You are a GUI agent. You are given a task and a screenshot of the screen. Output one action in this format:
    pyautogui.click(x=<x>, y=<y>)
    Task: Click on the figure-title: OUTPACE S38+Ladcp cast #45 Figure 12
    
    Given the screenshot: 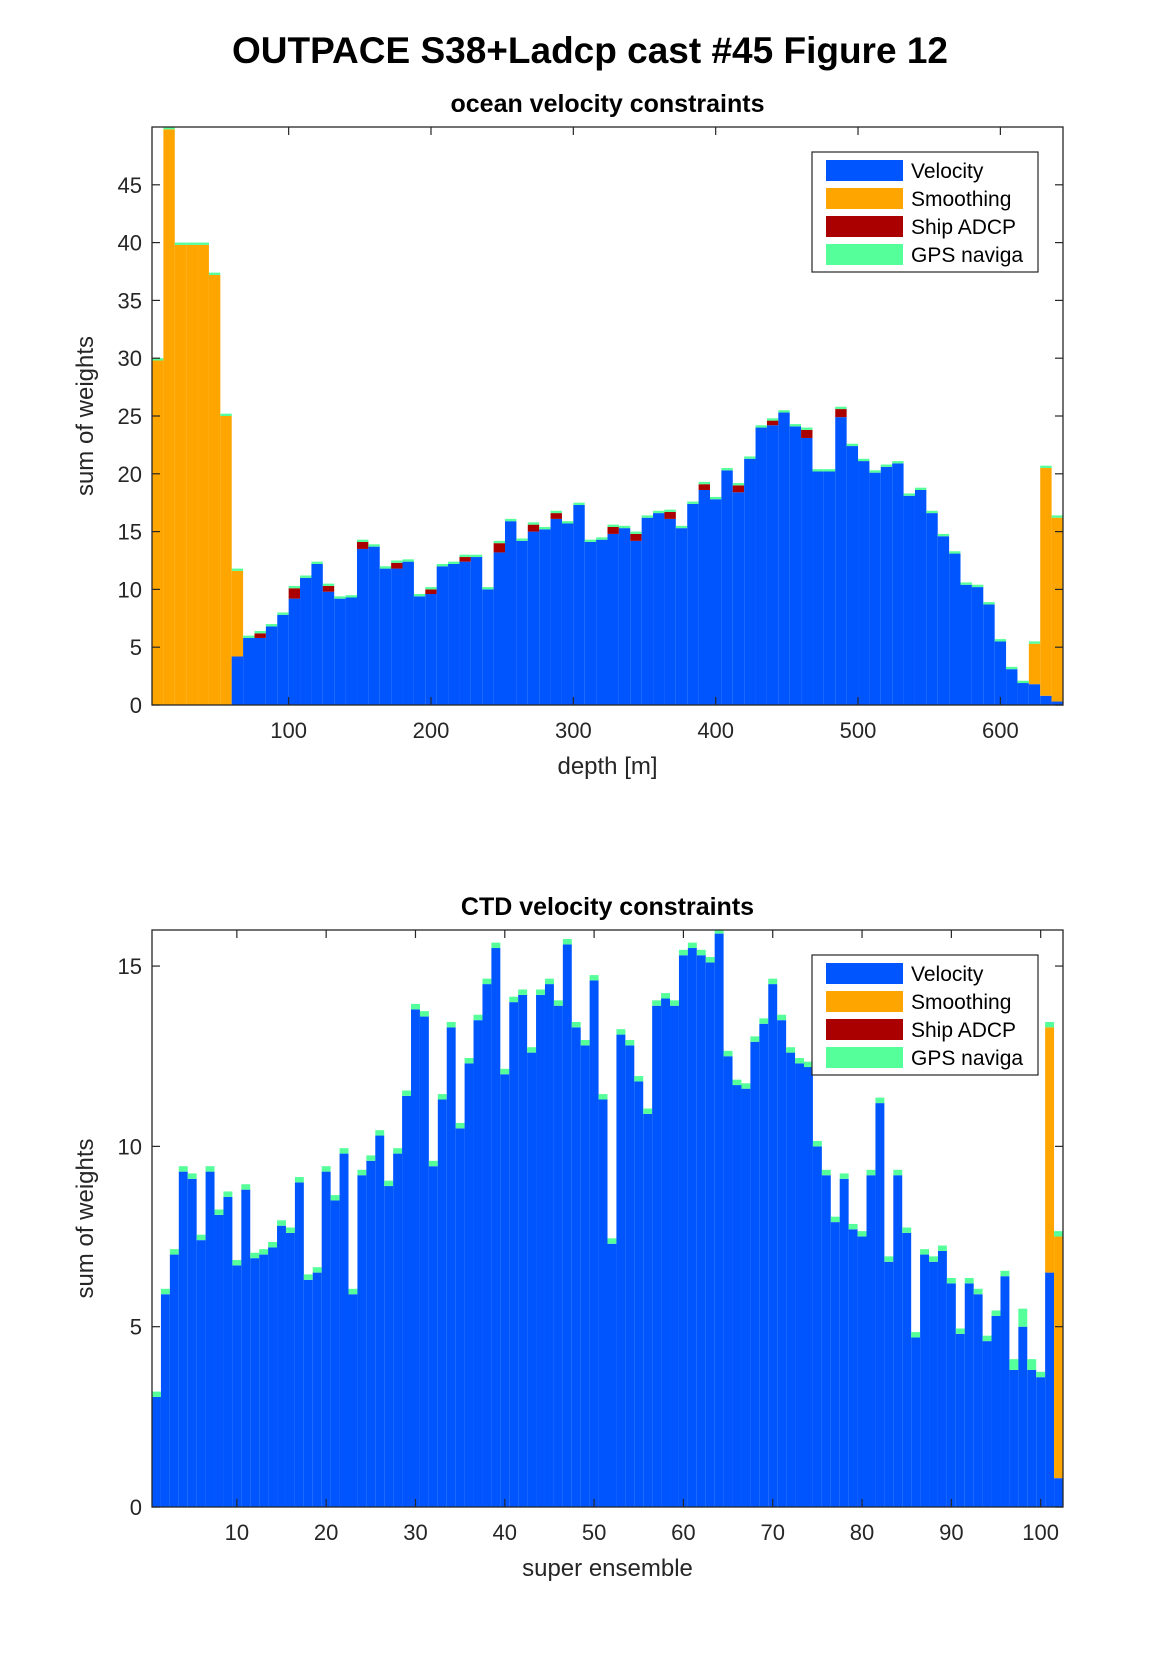 What is the action you would take?
    pyautogui.click(x=590, y=50)
    